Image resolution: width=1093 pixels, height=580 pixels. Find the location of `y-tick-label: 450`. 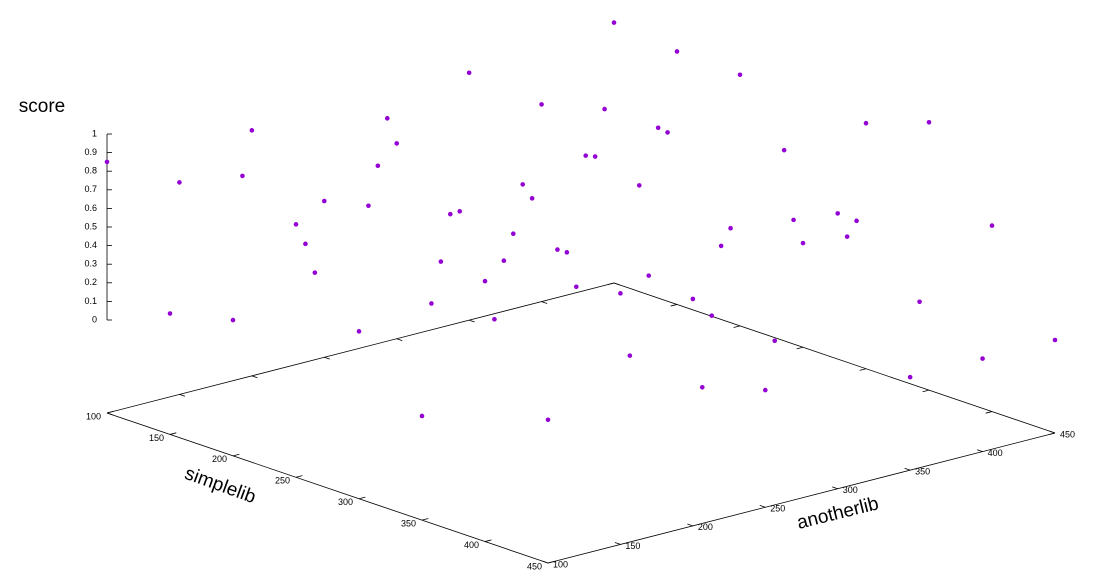

y-tick-label: 450 is located at coordinates (1067, 434).